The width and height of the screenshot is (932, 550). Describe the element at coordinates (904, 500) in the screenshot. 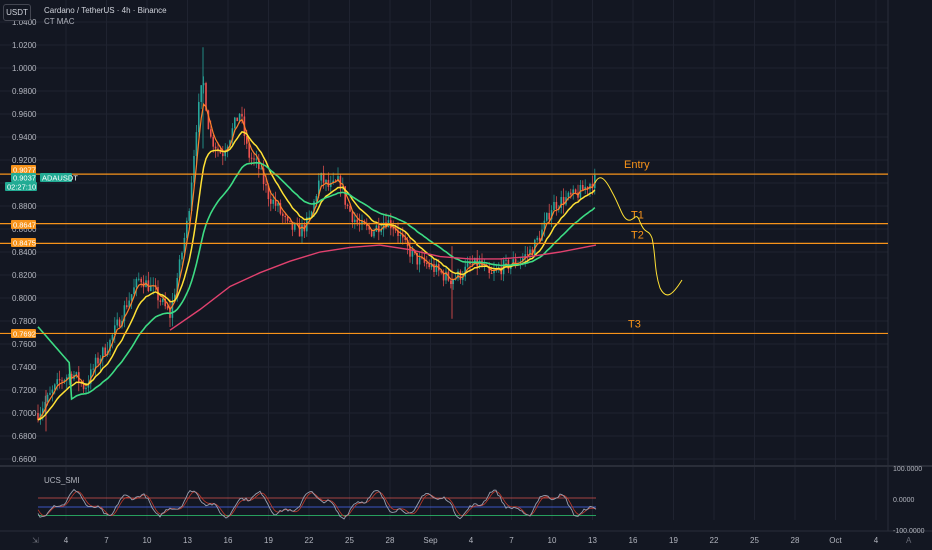

I see `osc-axis-label: 0.0000` at that location.